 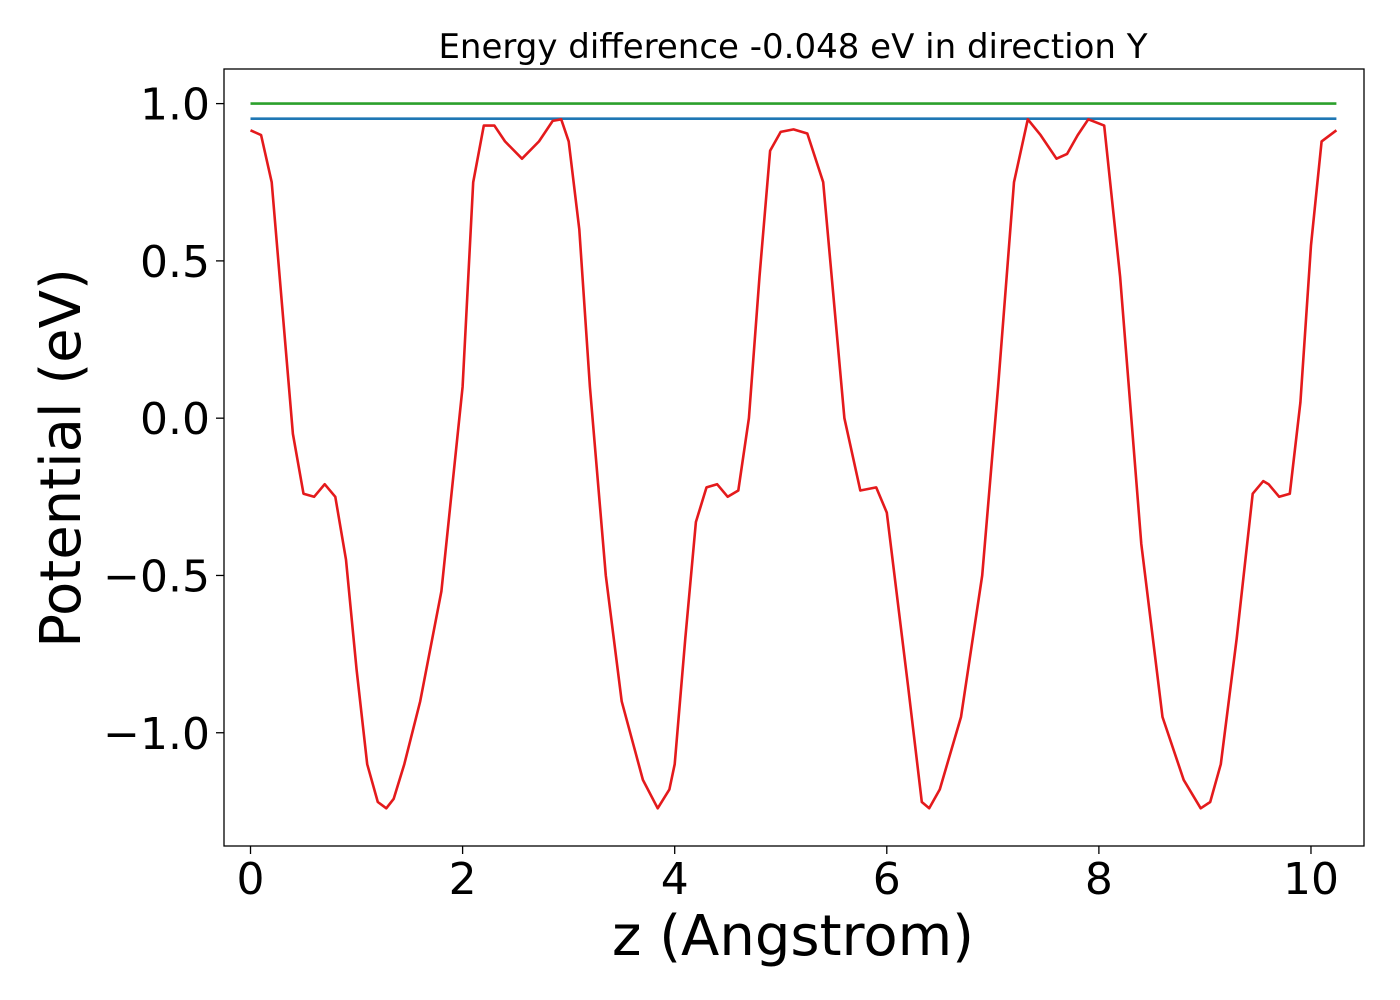 I want to click on x-tick-label: 6, so click(x=887, y=879).